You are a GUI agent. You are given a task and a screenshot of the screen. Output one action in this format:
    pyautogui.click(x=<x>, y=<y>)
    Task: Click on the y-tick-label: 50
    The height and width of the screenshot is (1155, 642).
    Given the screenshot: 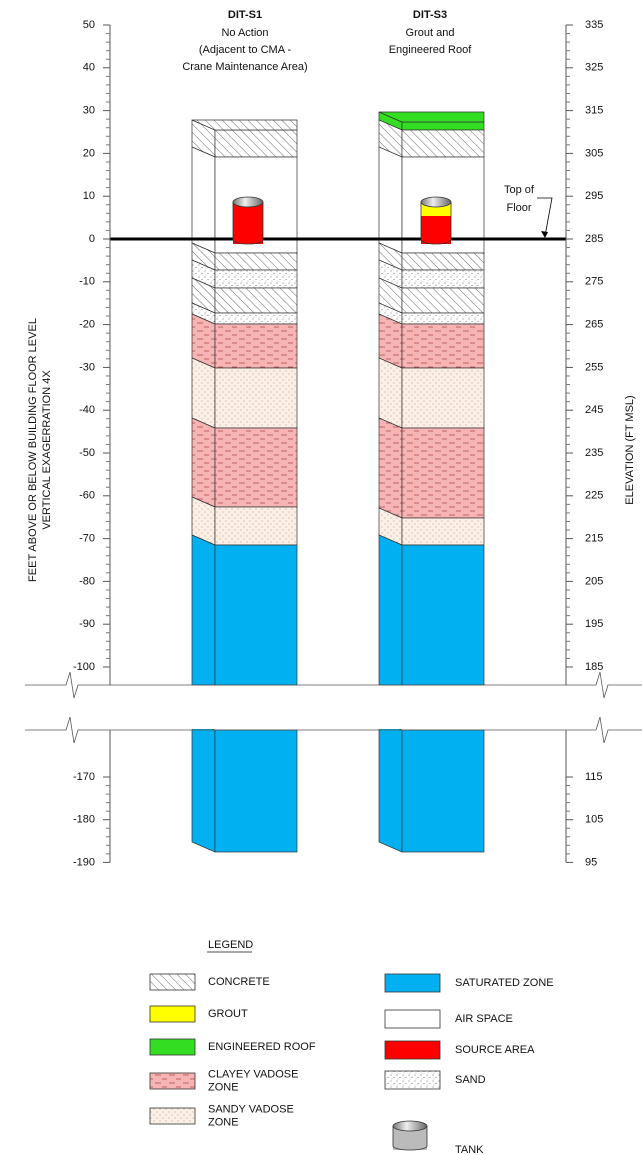 What is the action you would take?
    pyautogui.click(x=89, y=25)
    